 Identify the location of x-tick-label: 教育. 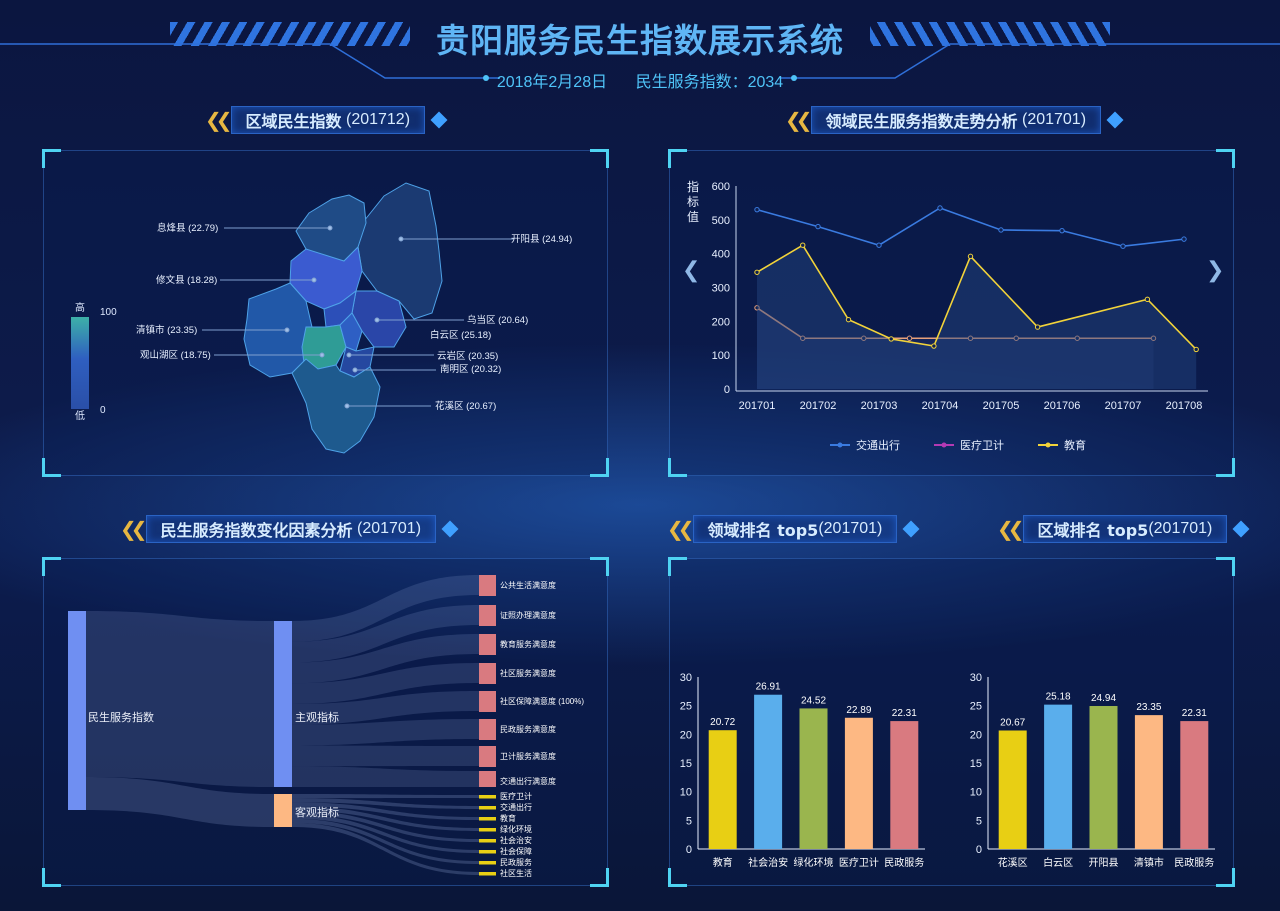
(723, 862).